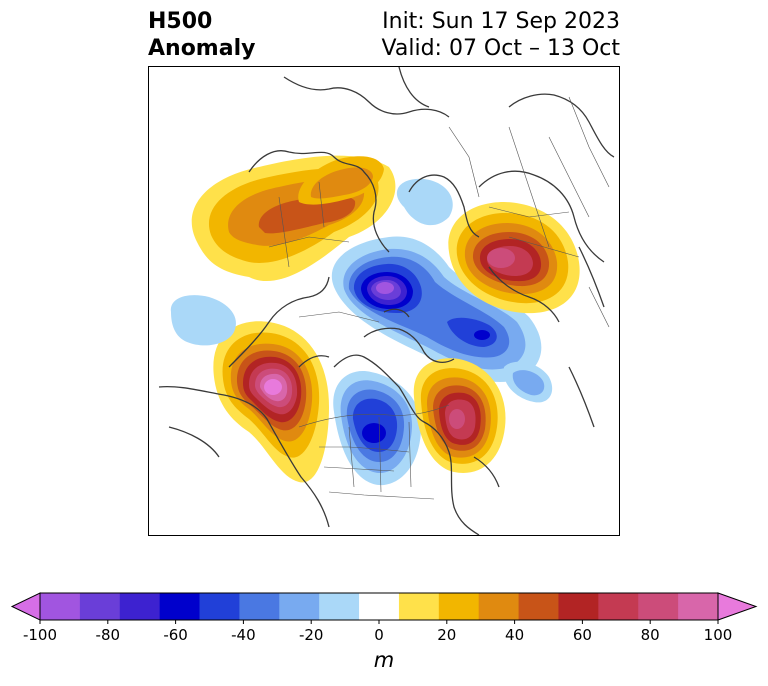 This screenshot has width=768, height=686. What do you see at coordinates (201, 35) in the screenshot?
I see `title-left: H500 Anomaly` at bounding box center [201, 35].